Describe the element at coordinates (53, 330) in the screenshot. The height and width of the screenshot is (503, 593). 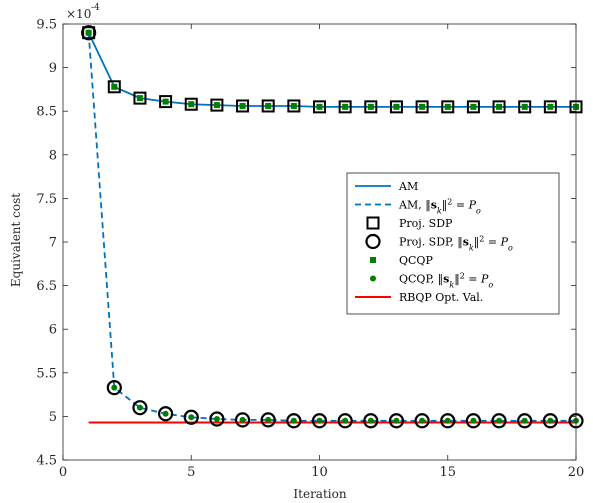
I see `y-tick-label: 6` at that location.